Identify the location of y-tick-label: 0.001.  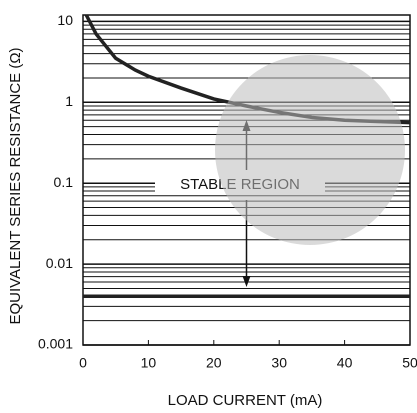
(55, 344).